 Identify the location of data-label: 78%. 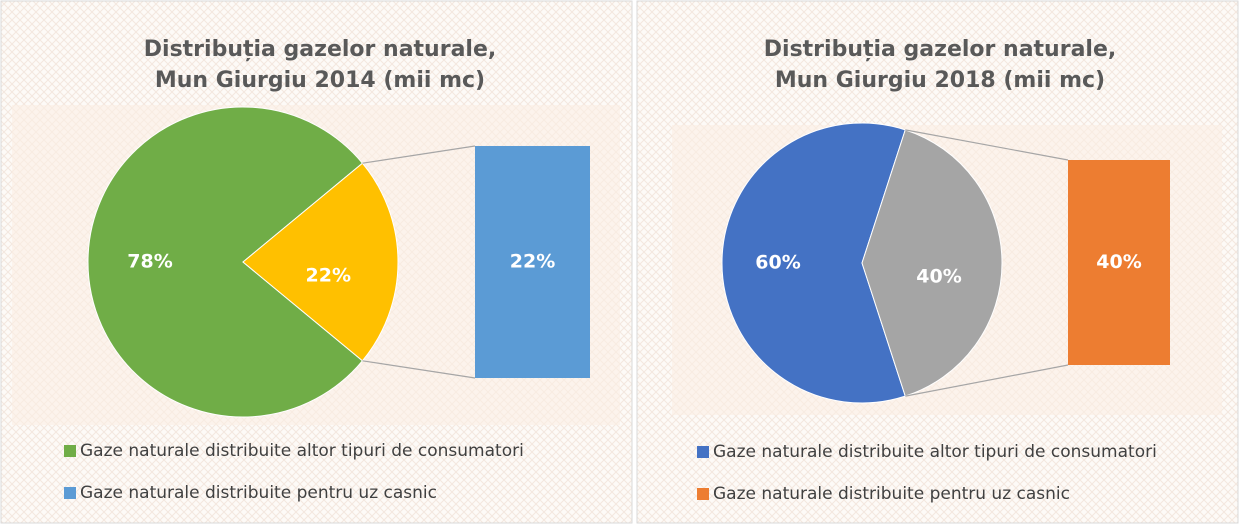
(149, 262).